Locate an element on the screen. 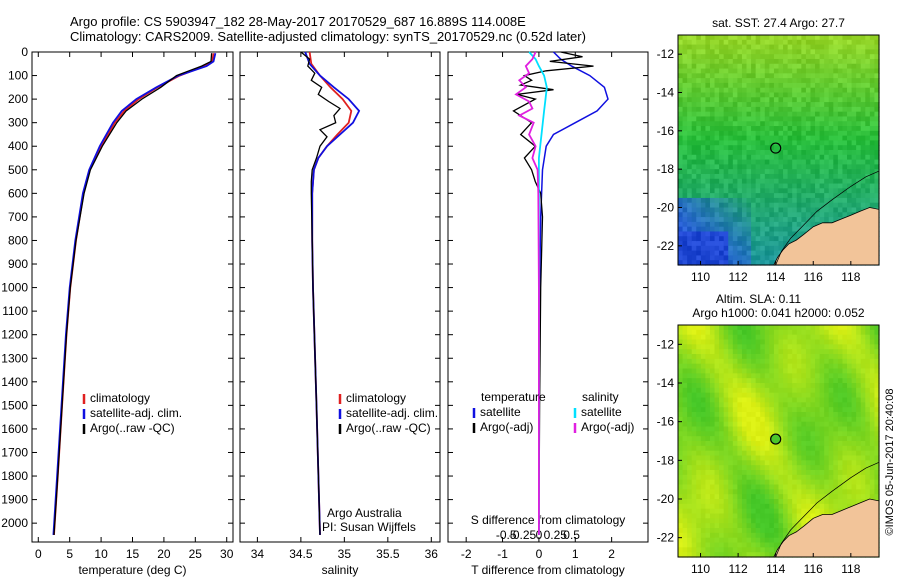 The height and width of the screenshot is (580, 900). s-tick-label: 0.5 is located at coordinates (571, 535).